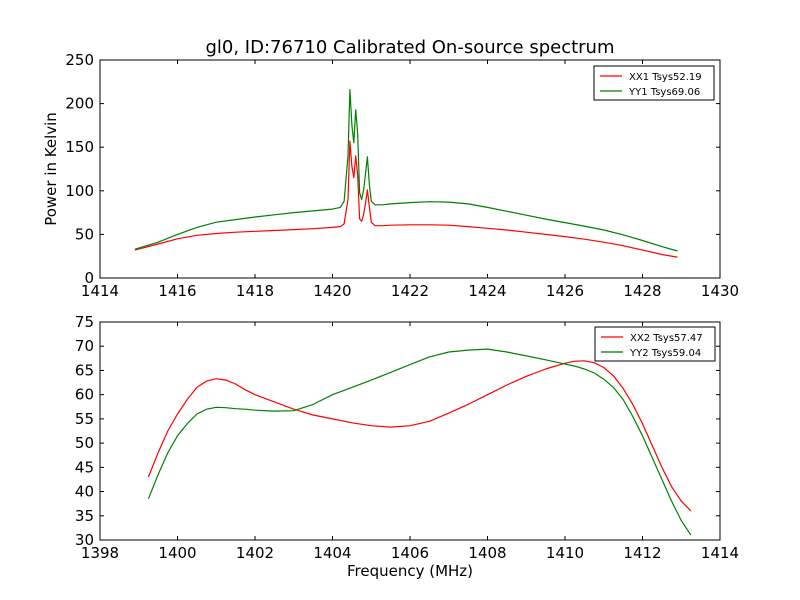 The height and width of the screenshot is (600, 800). What do you see at coordinates (487, 291) in the screenshot?
I see `x-tick-label: 1424` at bounding box center [487, 291].